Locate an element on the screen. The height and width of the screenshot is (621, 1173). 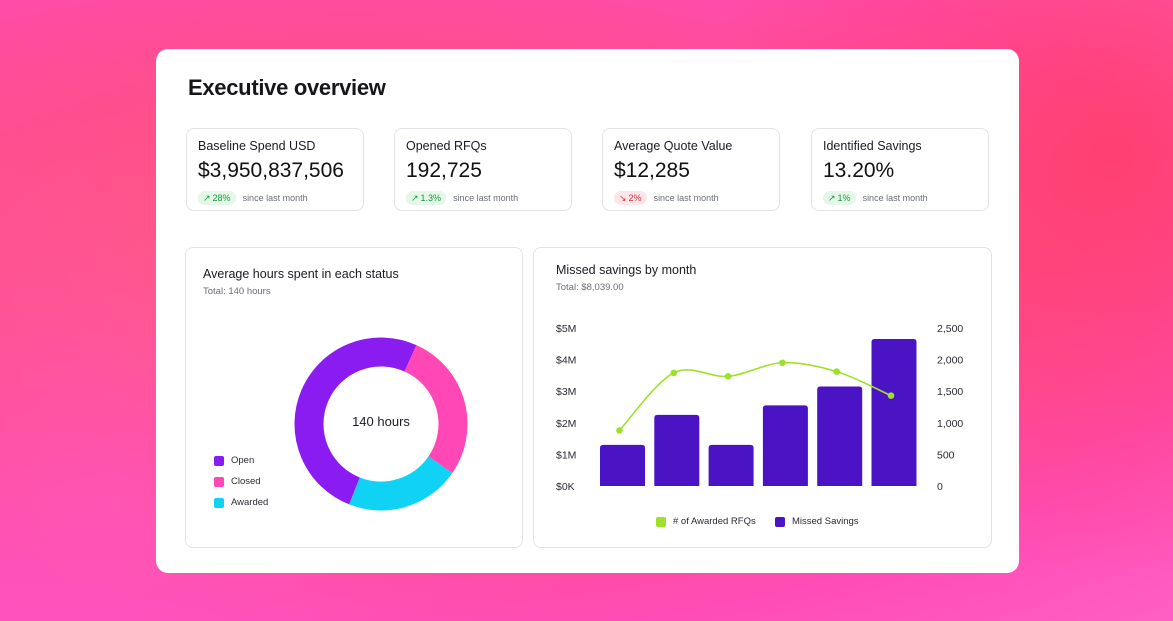
donut-chart is located at coordinates (381, 424).